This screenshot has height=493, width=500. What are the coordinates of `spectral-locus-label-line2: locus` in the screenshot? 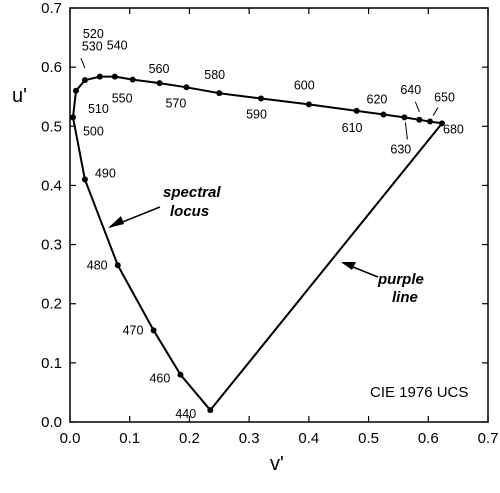 It's located at (189, 211).